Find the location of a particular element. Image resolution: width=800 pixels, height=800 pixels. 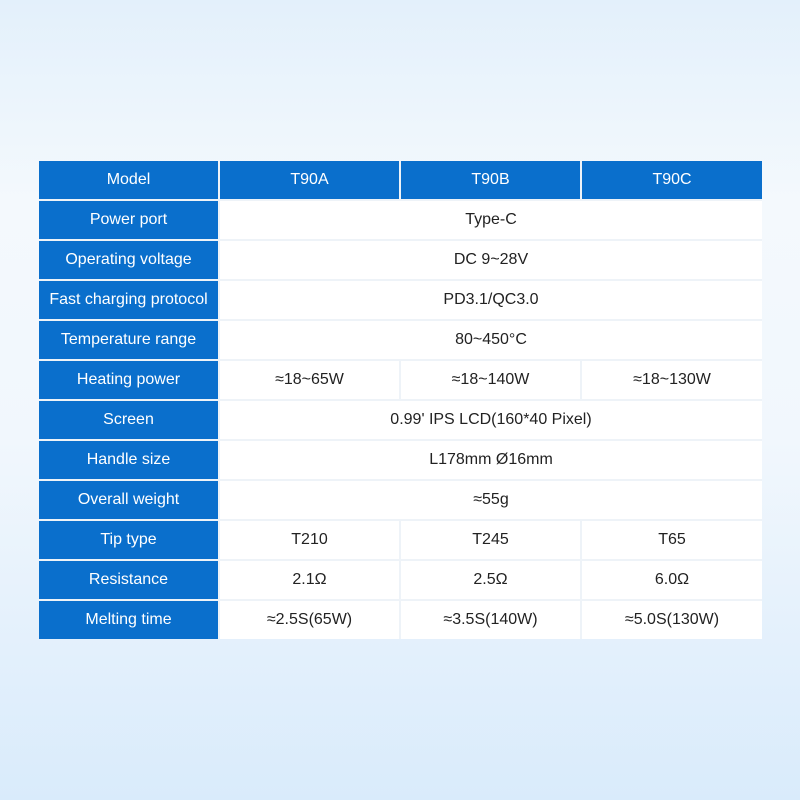

row-value: PD3.1/QC3.0 is located at coordinates (491, 300).